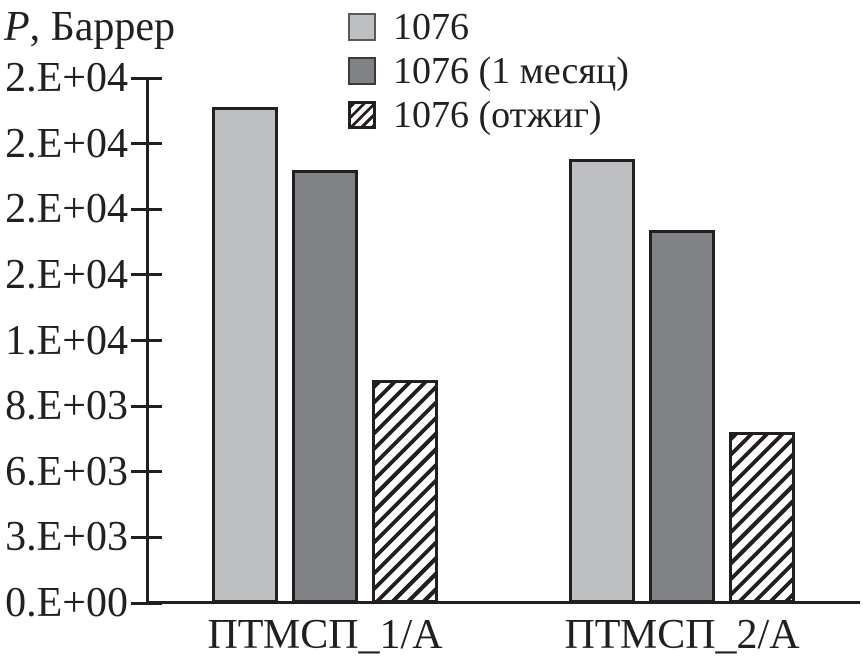 The image size is (863, 664). Describe the element at coordinates (488, 27) in the screenshot. I see `legend-item: 1076` at that location.